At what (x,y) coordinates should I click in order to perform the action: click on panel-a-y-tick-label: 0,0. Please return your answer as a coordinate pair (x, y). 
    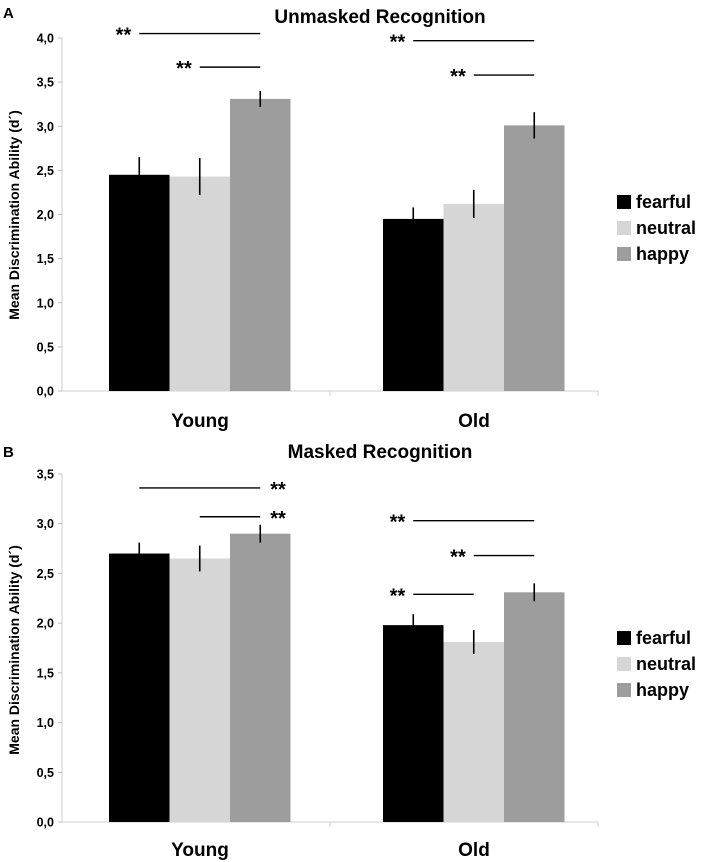
    Looking at the image, I should click on (45, 392).